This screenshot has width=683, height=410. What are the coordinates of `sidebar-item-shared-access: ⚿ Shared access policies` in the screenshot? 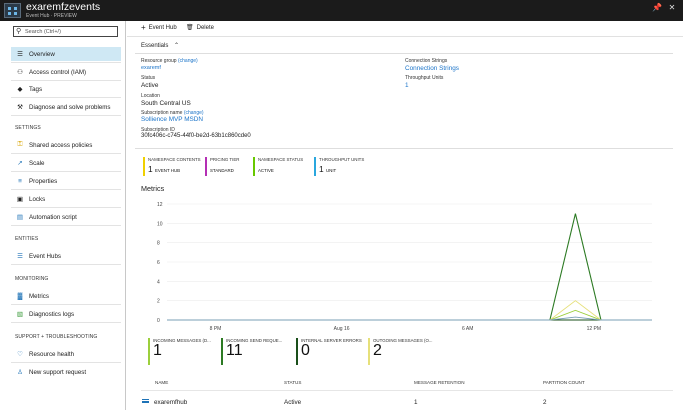 It's located at (66, 145).